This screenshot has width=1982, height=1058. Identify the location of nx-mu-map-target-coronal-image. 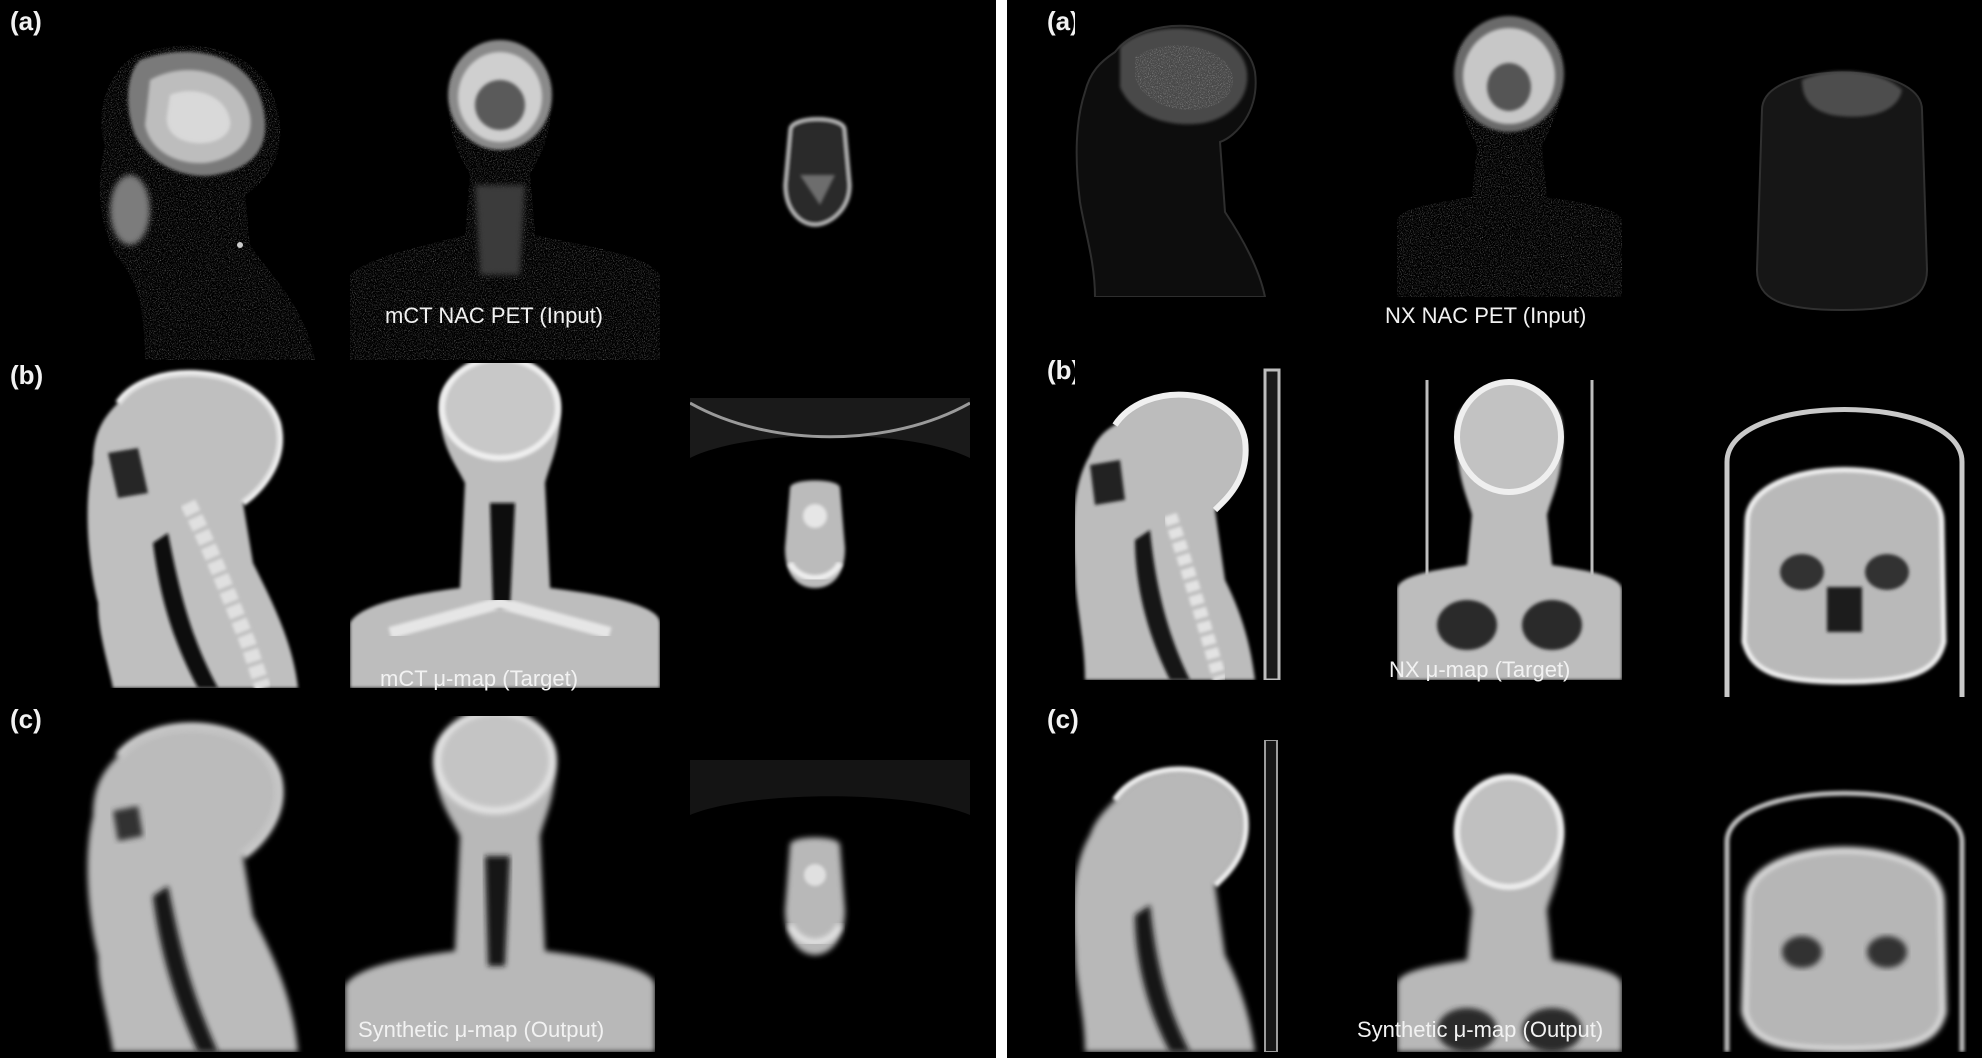
(1509, 527).